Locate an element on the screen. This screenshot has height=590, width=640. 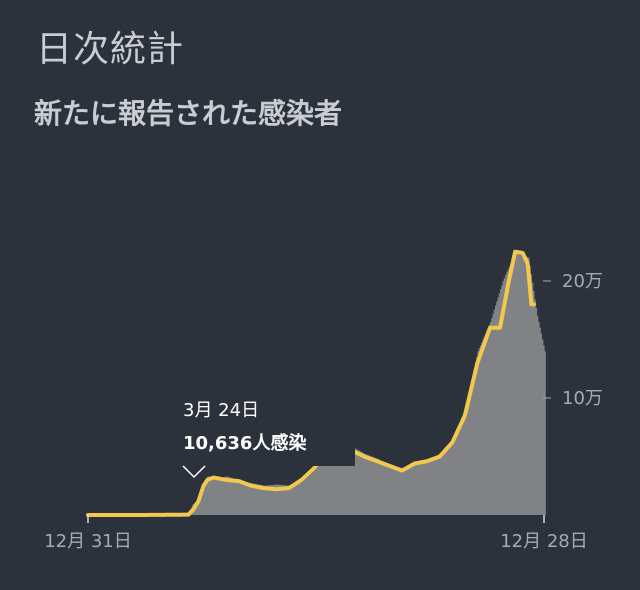
chart-subtitle: 新たに報告された感染者 is located at coordinates (188, 113).